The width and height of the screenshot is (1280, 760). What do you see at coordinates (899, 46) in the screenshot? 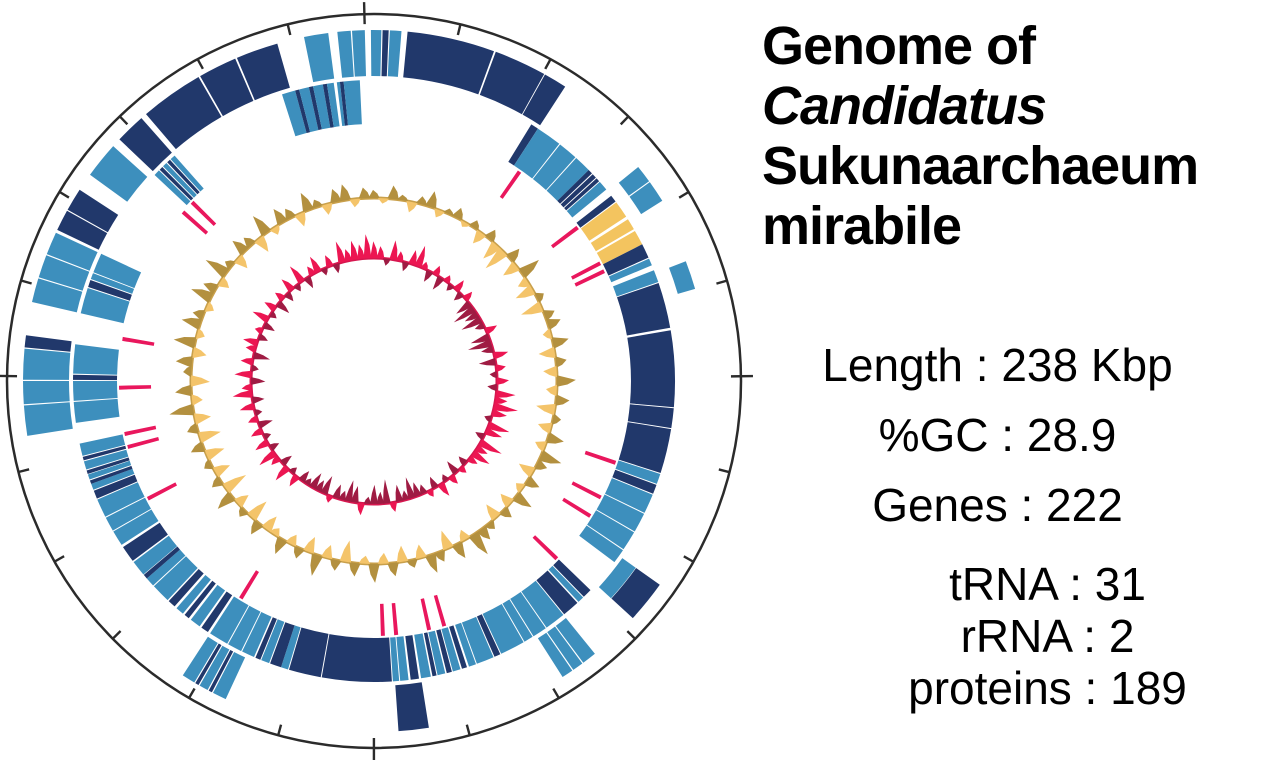
I see `title-line-1: Genome of` at bounding box center [899, 46].